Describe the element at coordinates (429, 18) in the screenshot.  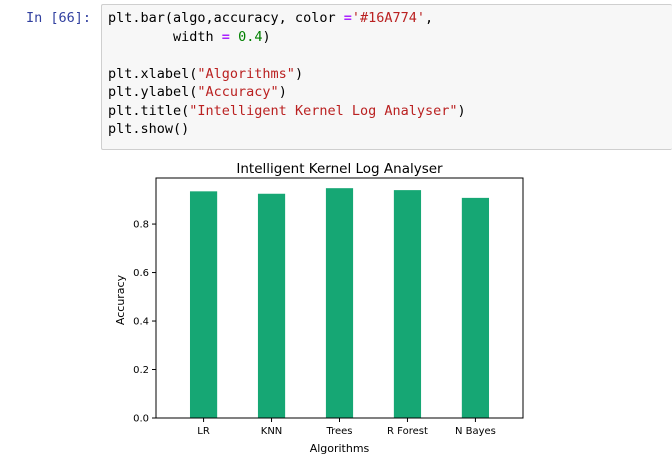
I see `code-token: ,` at that location.